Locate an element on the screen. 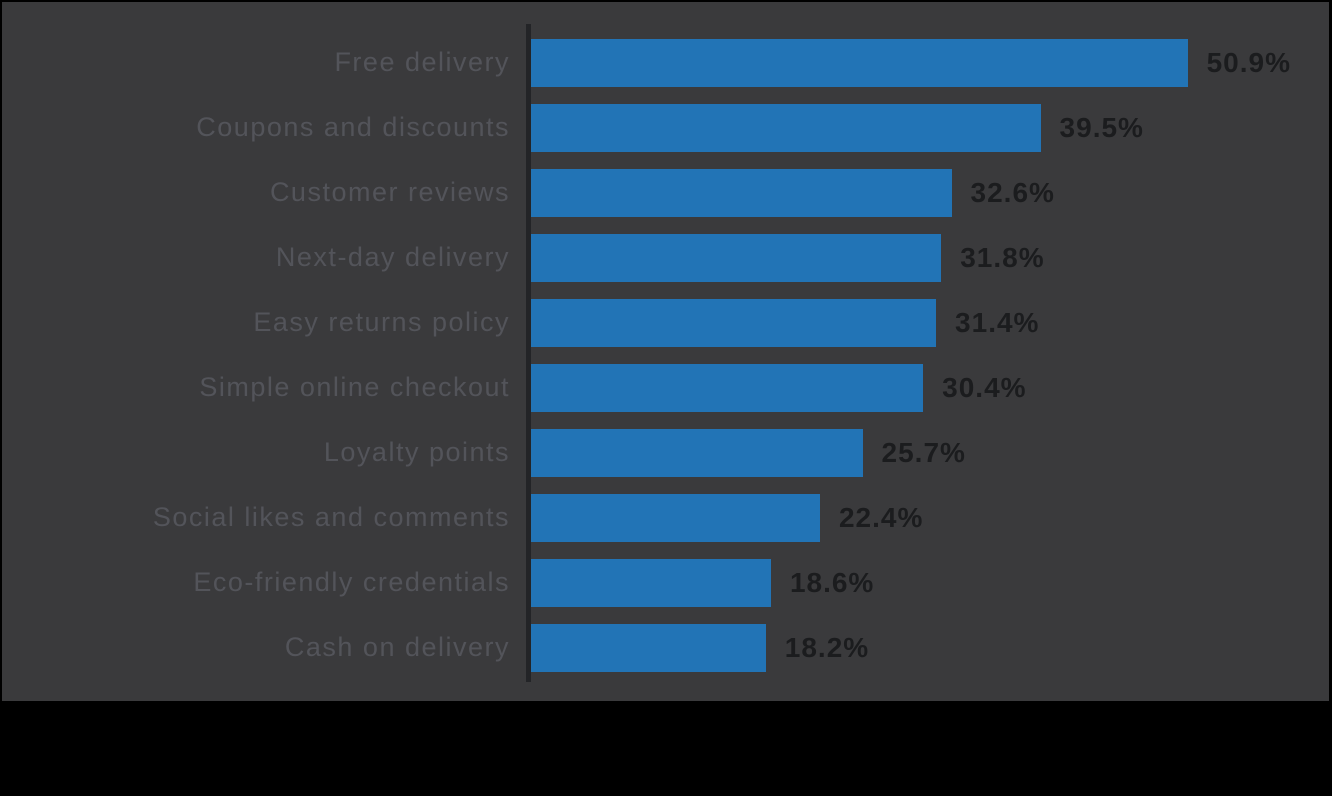 Image resolution: width=1332 pixels, height=796 pixels. bar-track: 25.7% is located at coordinates (930, 452).